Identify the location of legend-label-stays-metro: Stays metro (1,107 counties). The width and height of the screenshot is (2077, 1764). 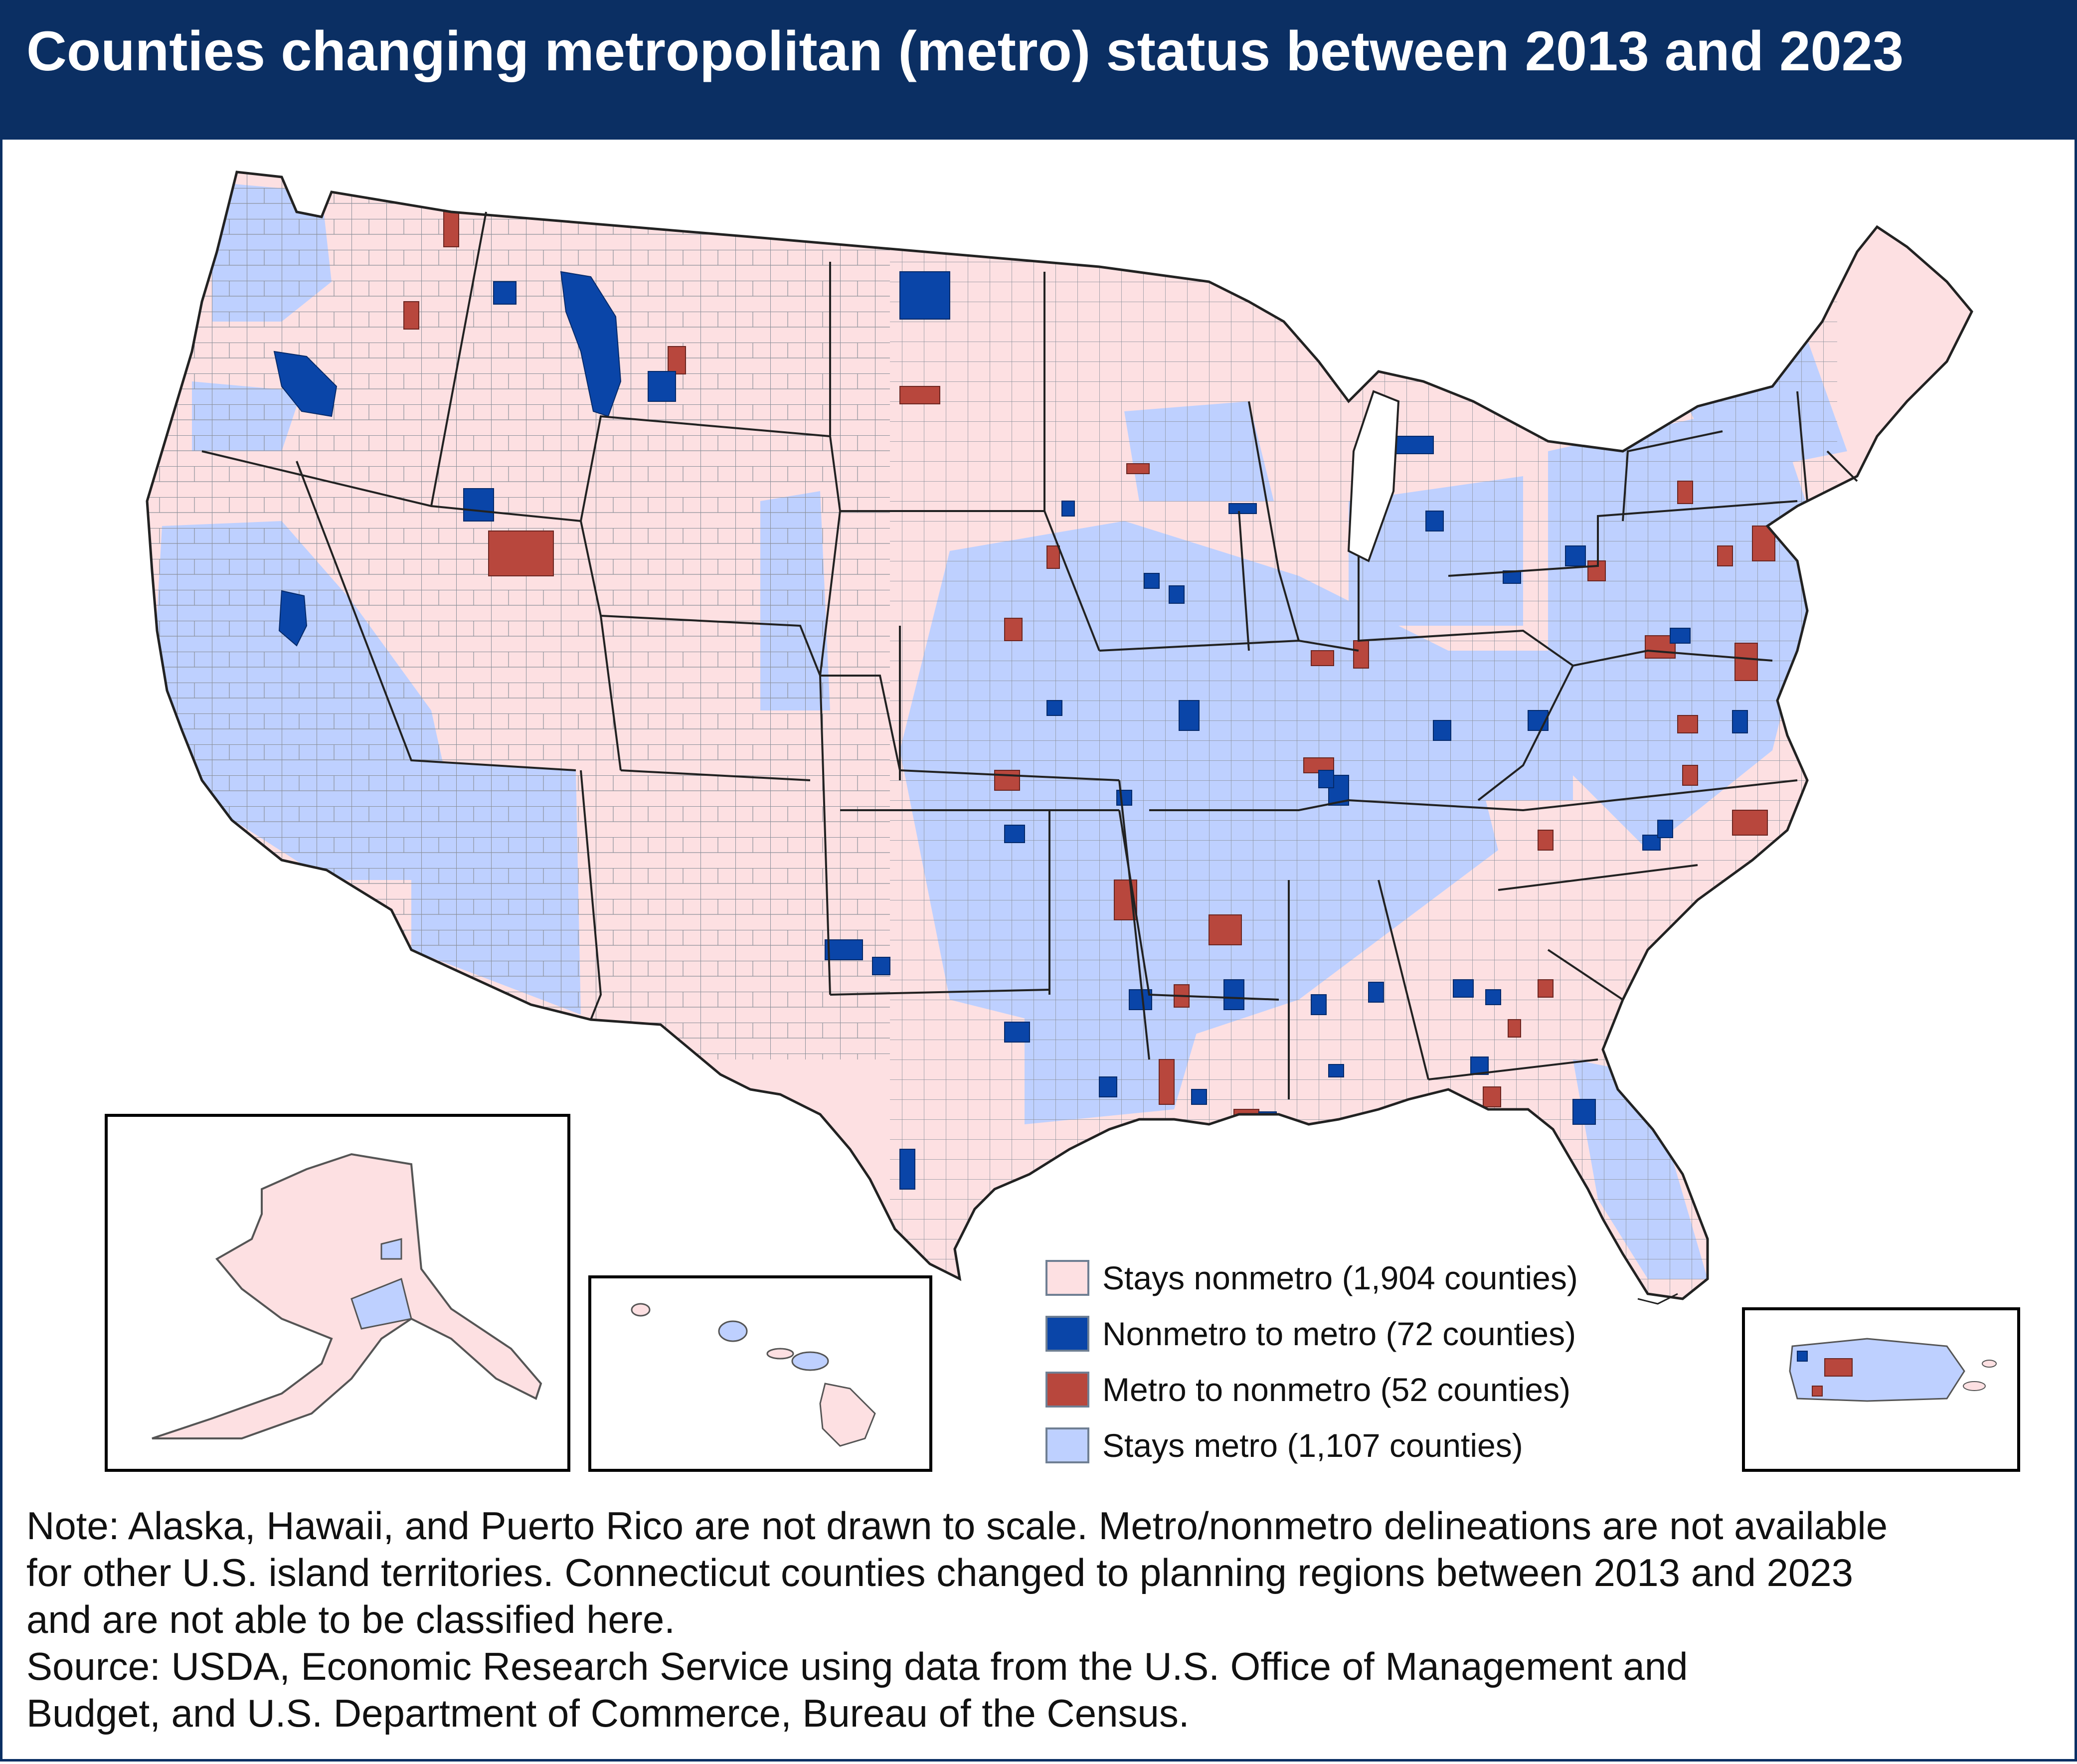
(1312, 1445).